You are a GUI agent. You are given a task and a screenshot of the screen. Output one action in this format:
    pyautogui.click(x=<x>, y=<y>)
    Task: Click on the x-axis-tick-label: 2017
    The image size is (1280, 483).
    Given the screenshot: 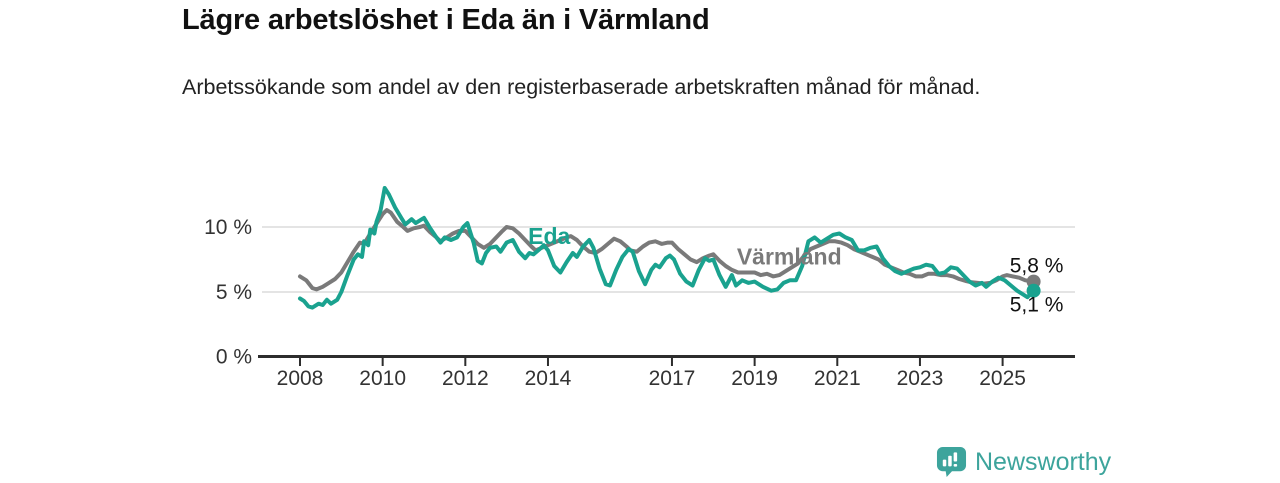 What is the action you would take?
    pyautogui.click(x=672, y=378)
    